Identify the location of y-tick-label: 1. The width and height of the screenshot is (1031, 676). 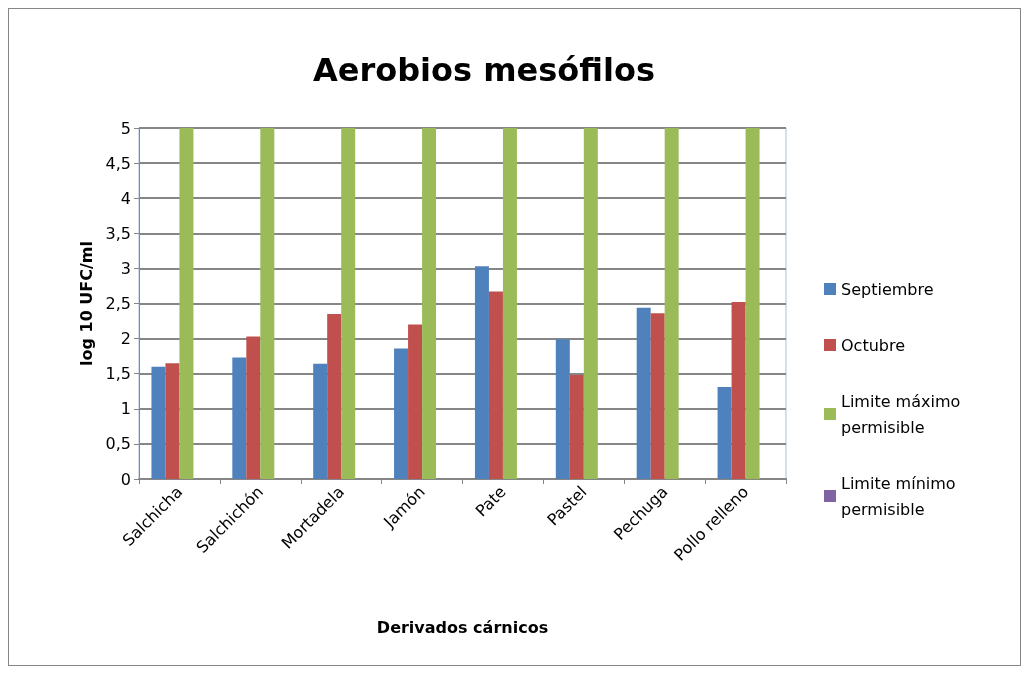
(125, 409).